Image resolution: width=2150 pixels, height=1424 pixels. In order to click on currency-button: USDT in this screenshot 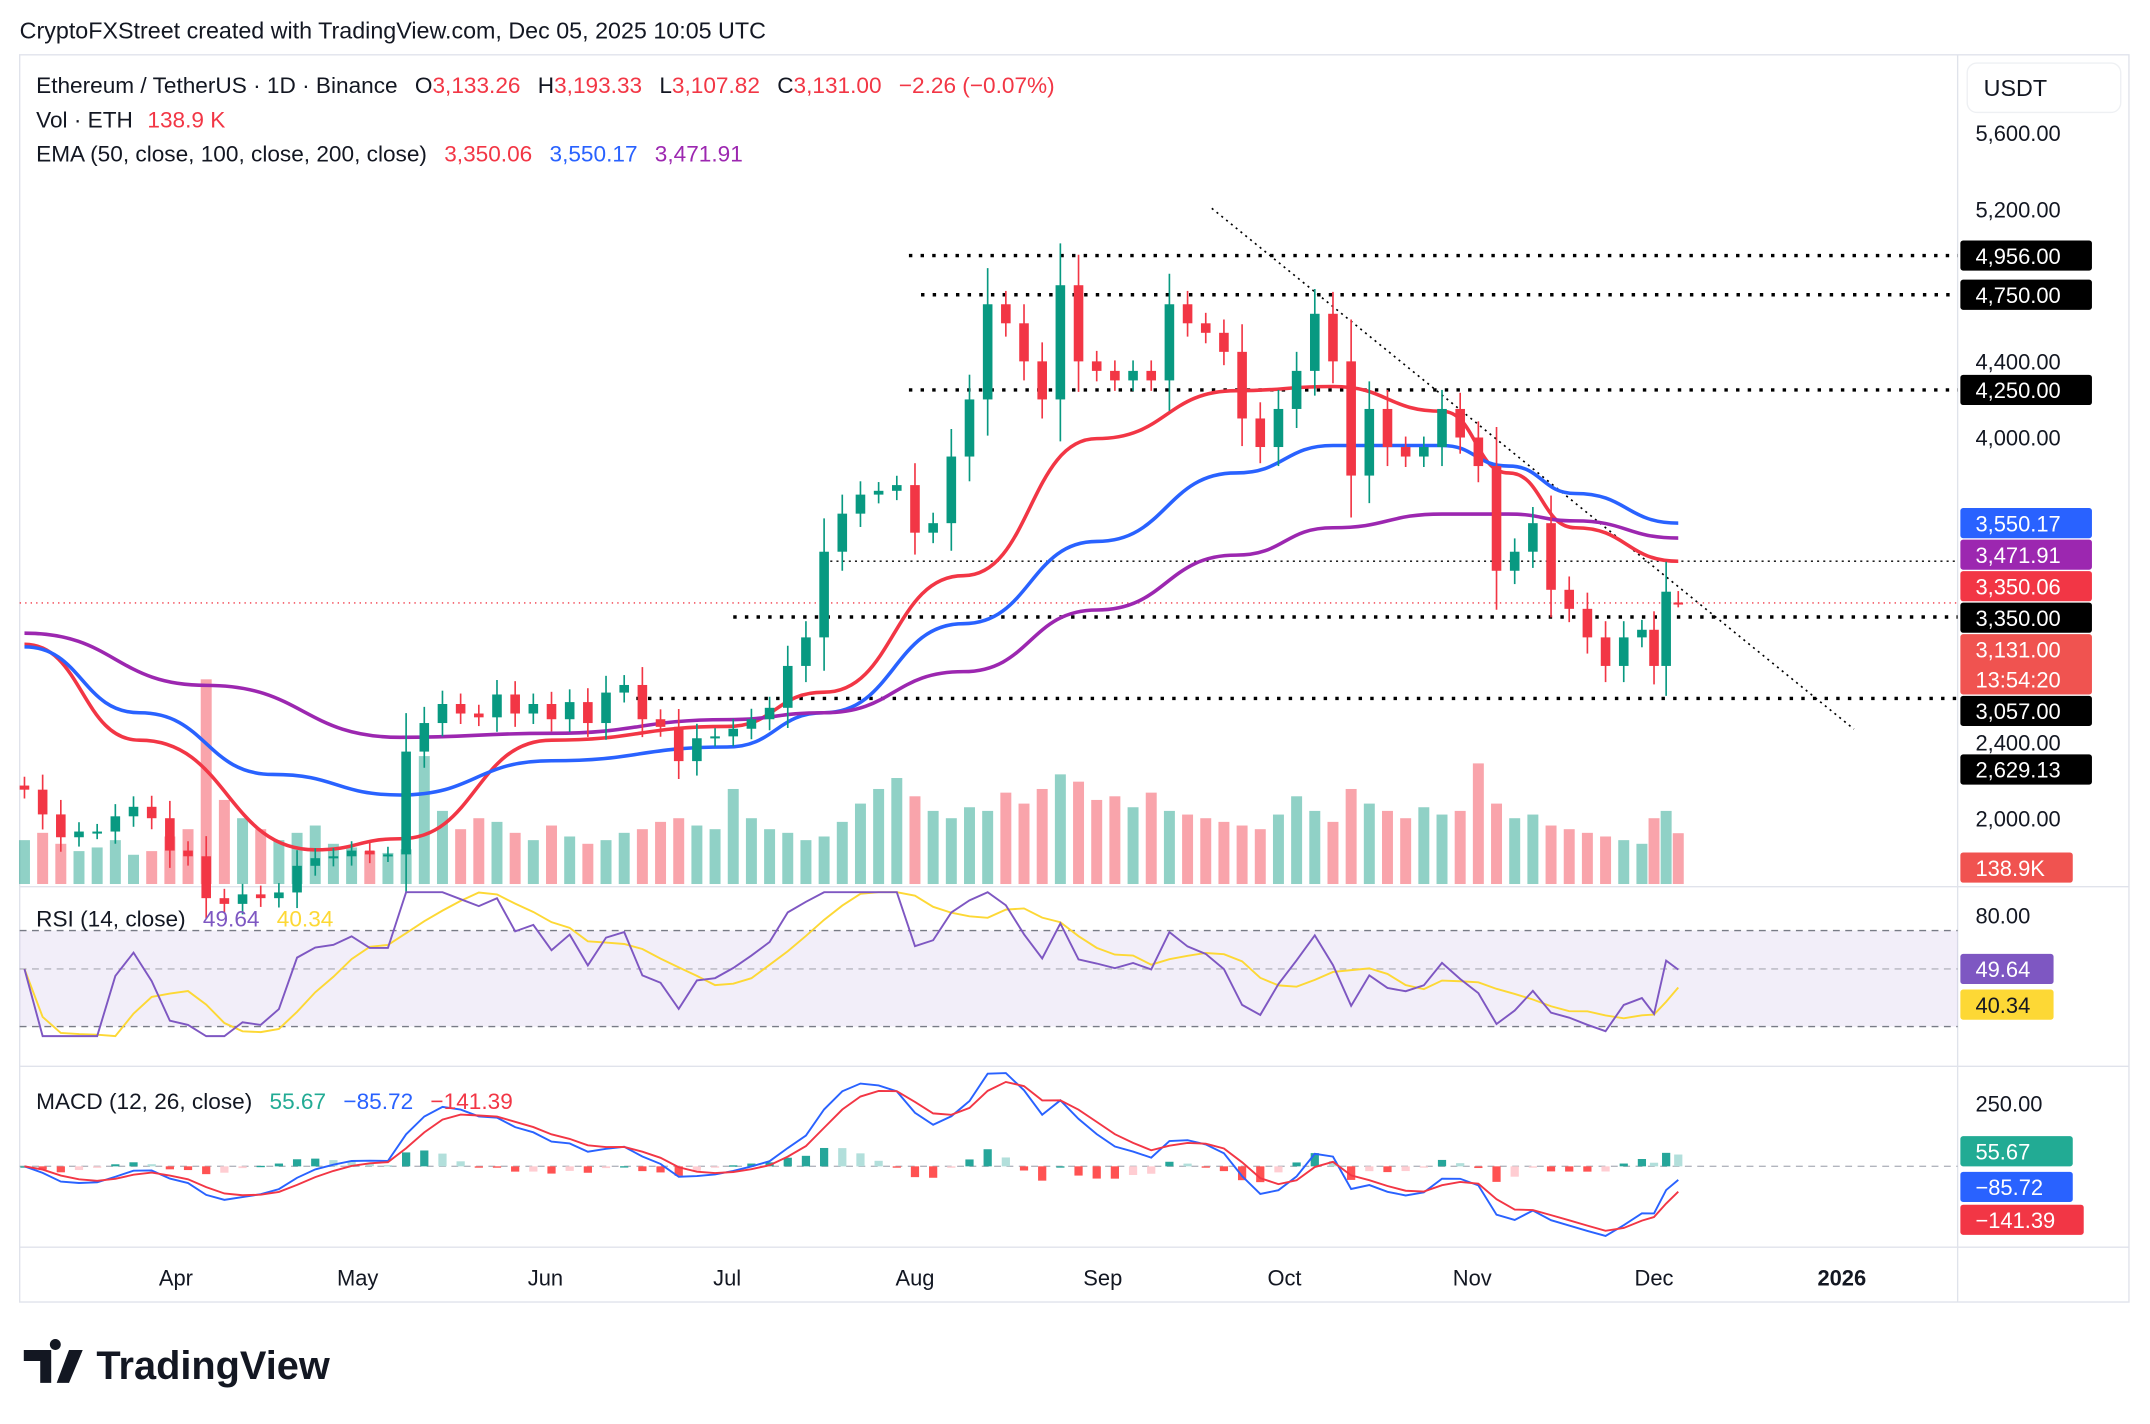, I will do `click(2044, 88)`.